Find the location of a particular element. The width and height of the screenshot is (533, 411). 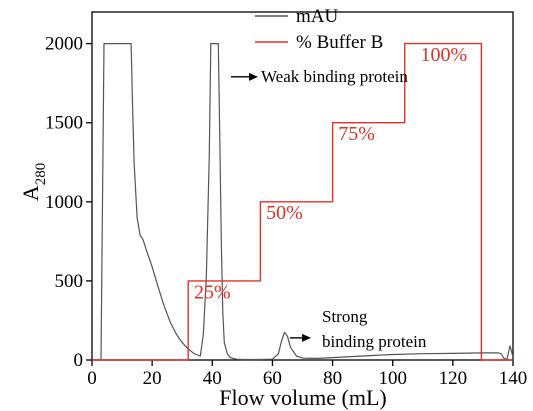

strong-arrow-head is located at coordinates (306, 337).